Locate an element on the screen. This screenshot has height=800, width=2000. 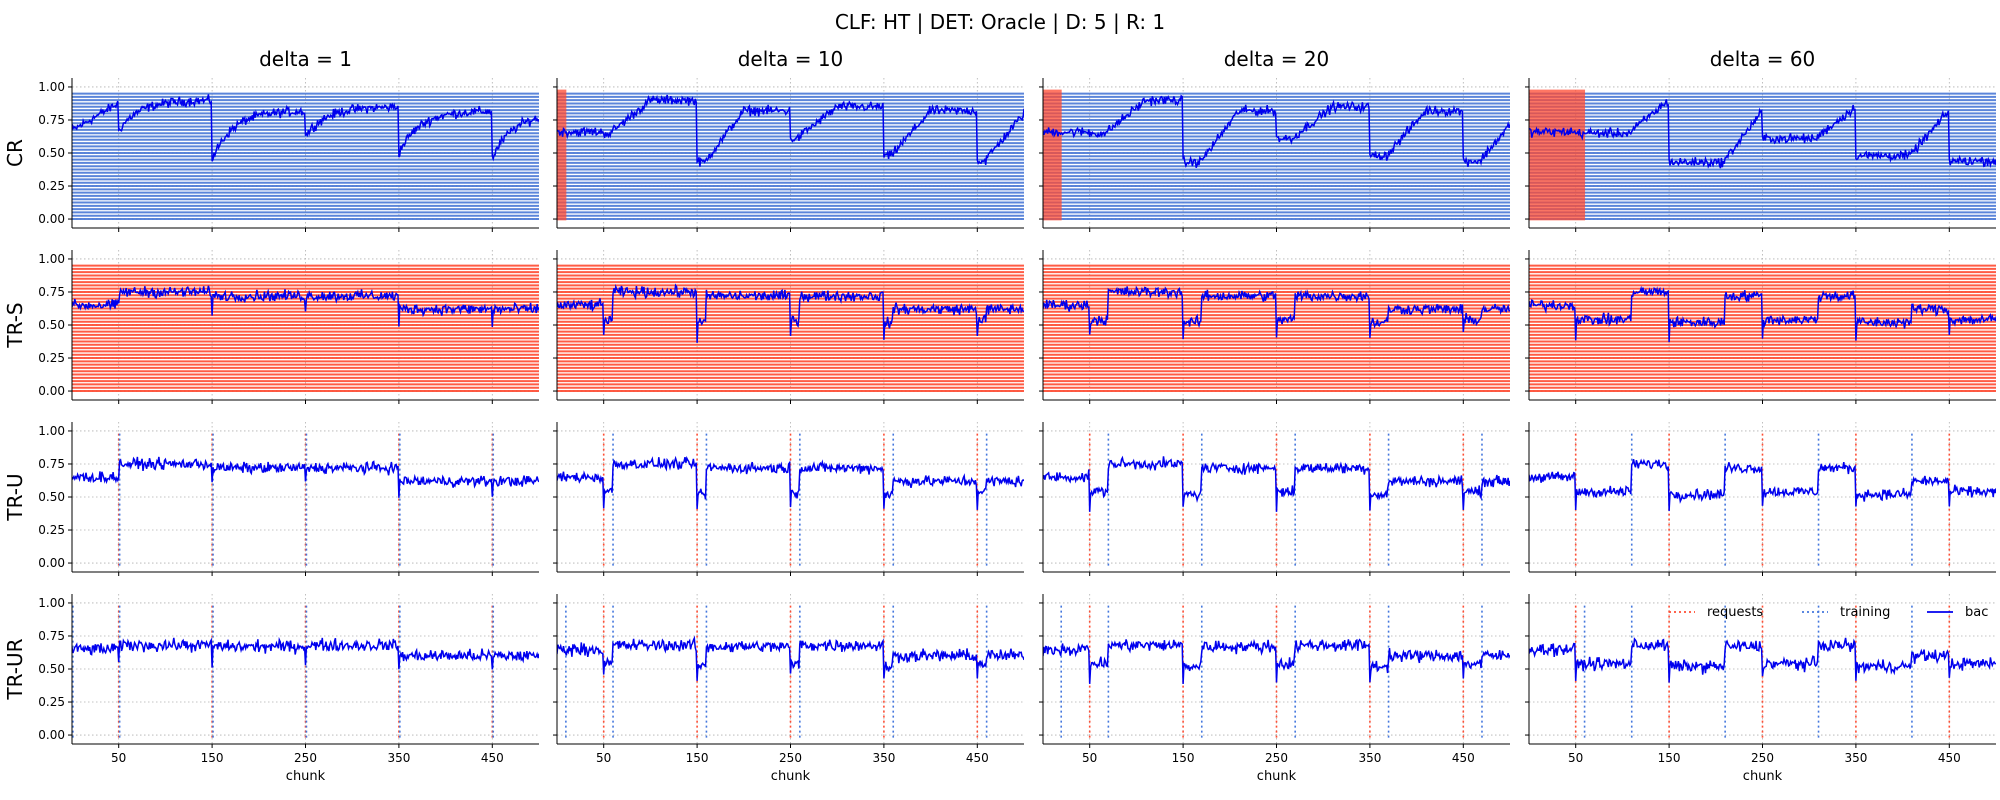
panel-tr-ur-delta-60: 50 150 250 350 450 chunk is located at coordinates (1760, 689).